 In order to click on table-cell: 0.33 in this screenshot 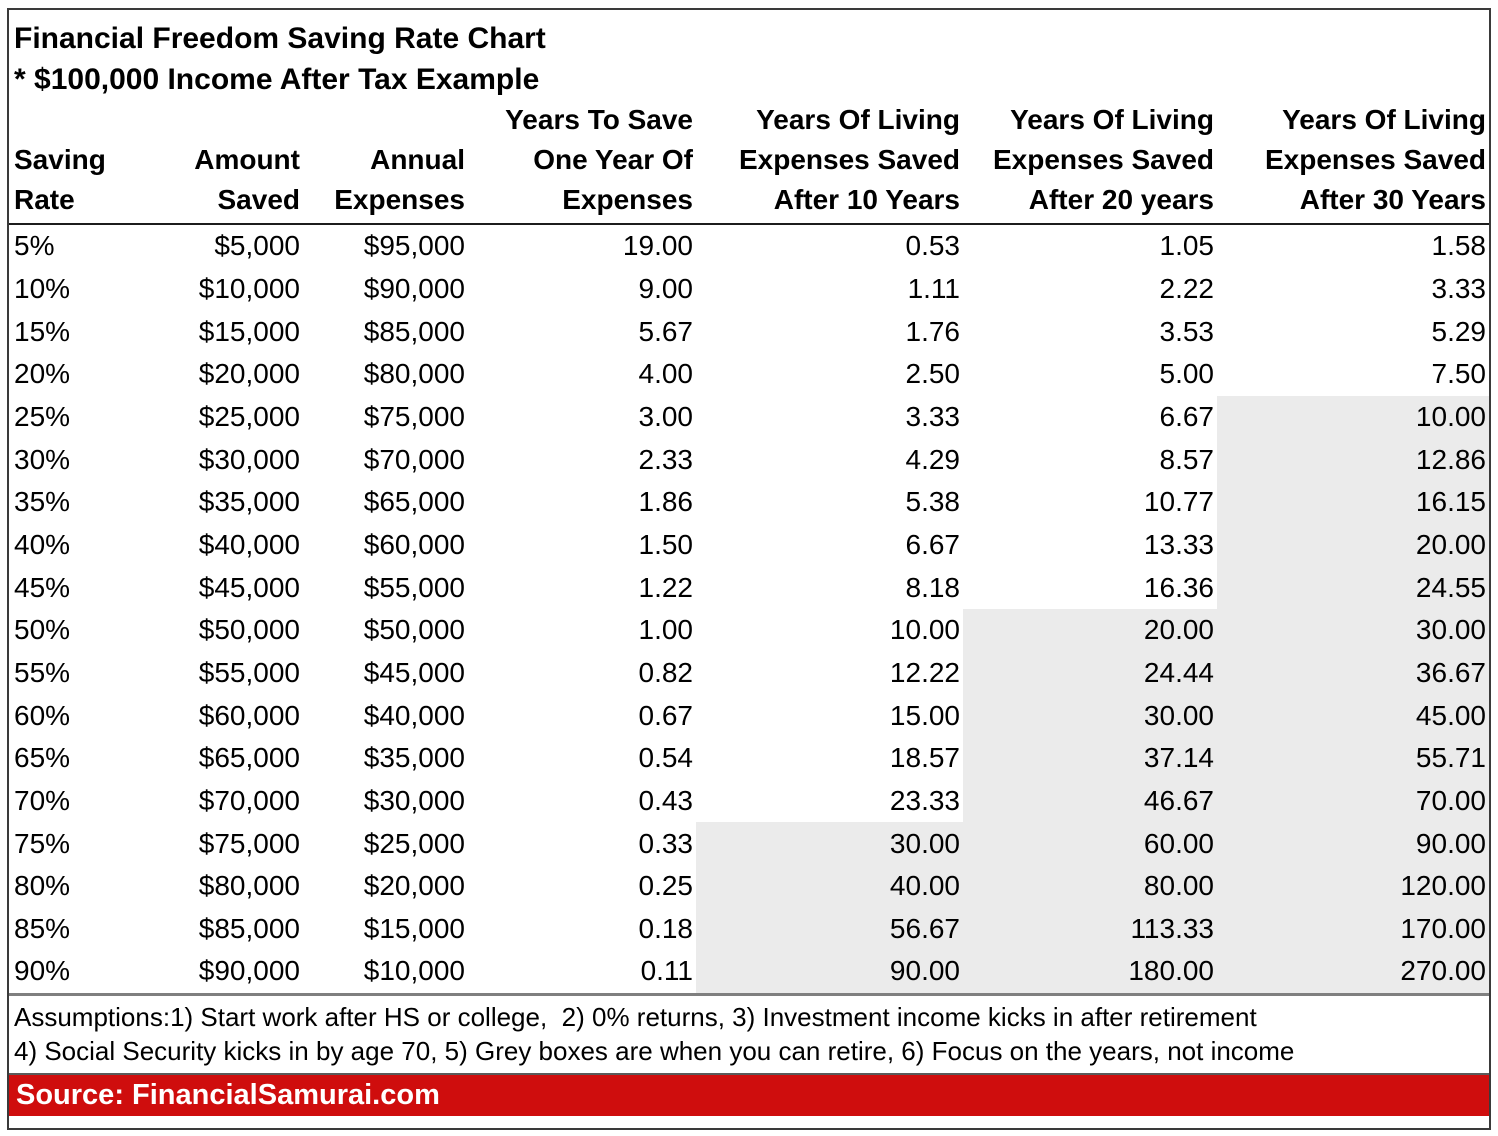, I will do `click(666, 843)`.